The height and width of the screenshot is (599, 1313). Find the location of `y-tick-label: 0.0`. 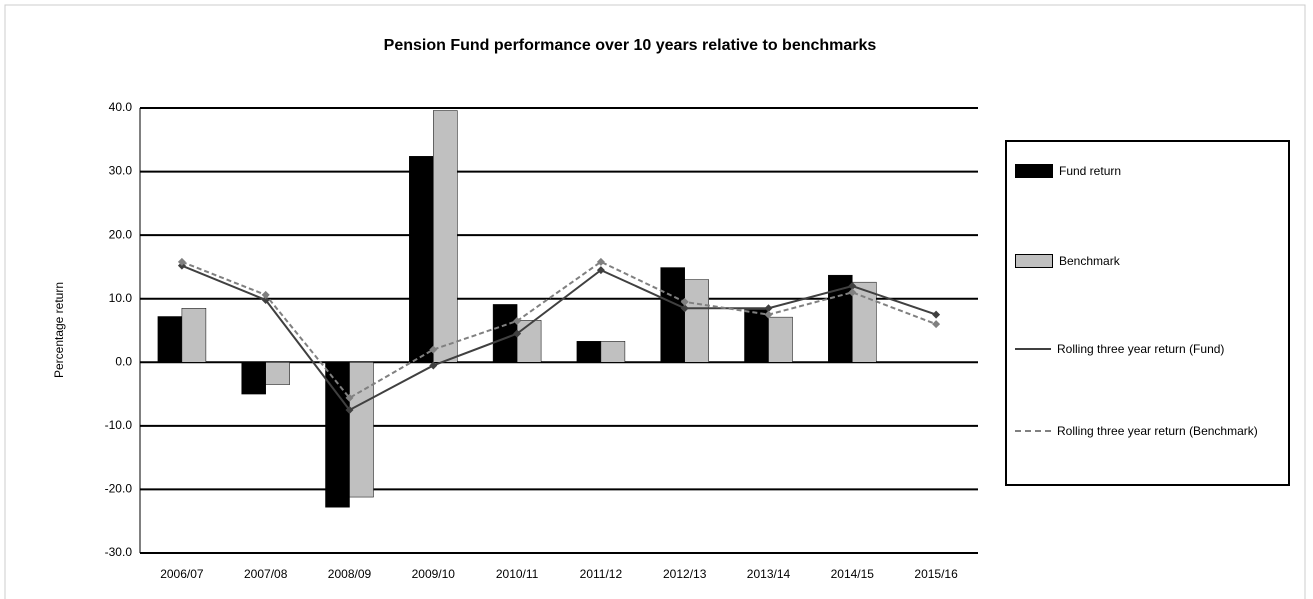

y-tick-label: 0.0 is located at coordinates (123, 361).